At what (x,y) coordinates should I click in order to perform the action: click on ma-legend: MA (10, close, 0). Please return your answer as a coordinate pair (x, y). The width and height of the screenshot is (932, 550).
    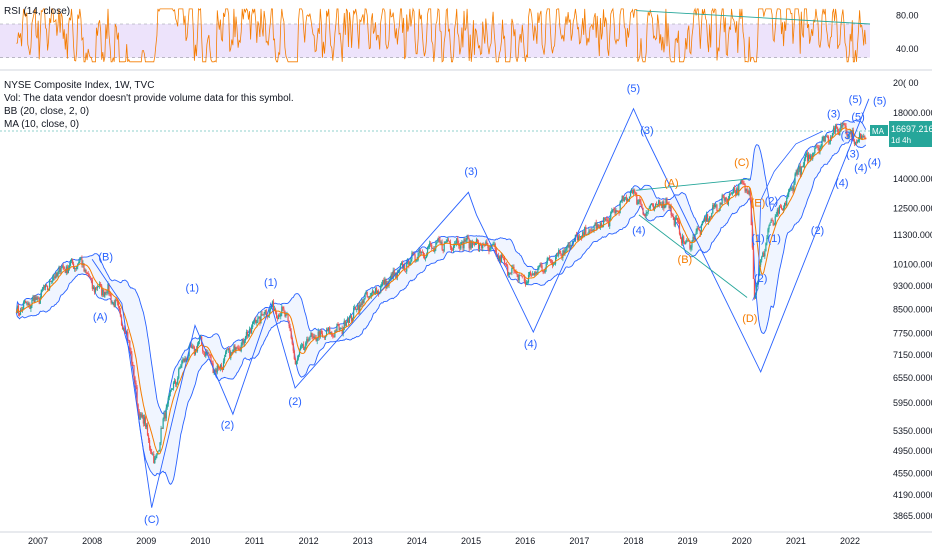
    Looking at the image, I should click on (42, 124).